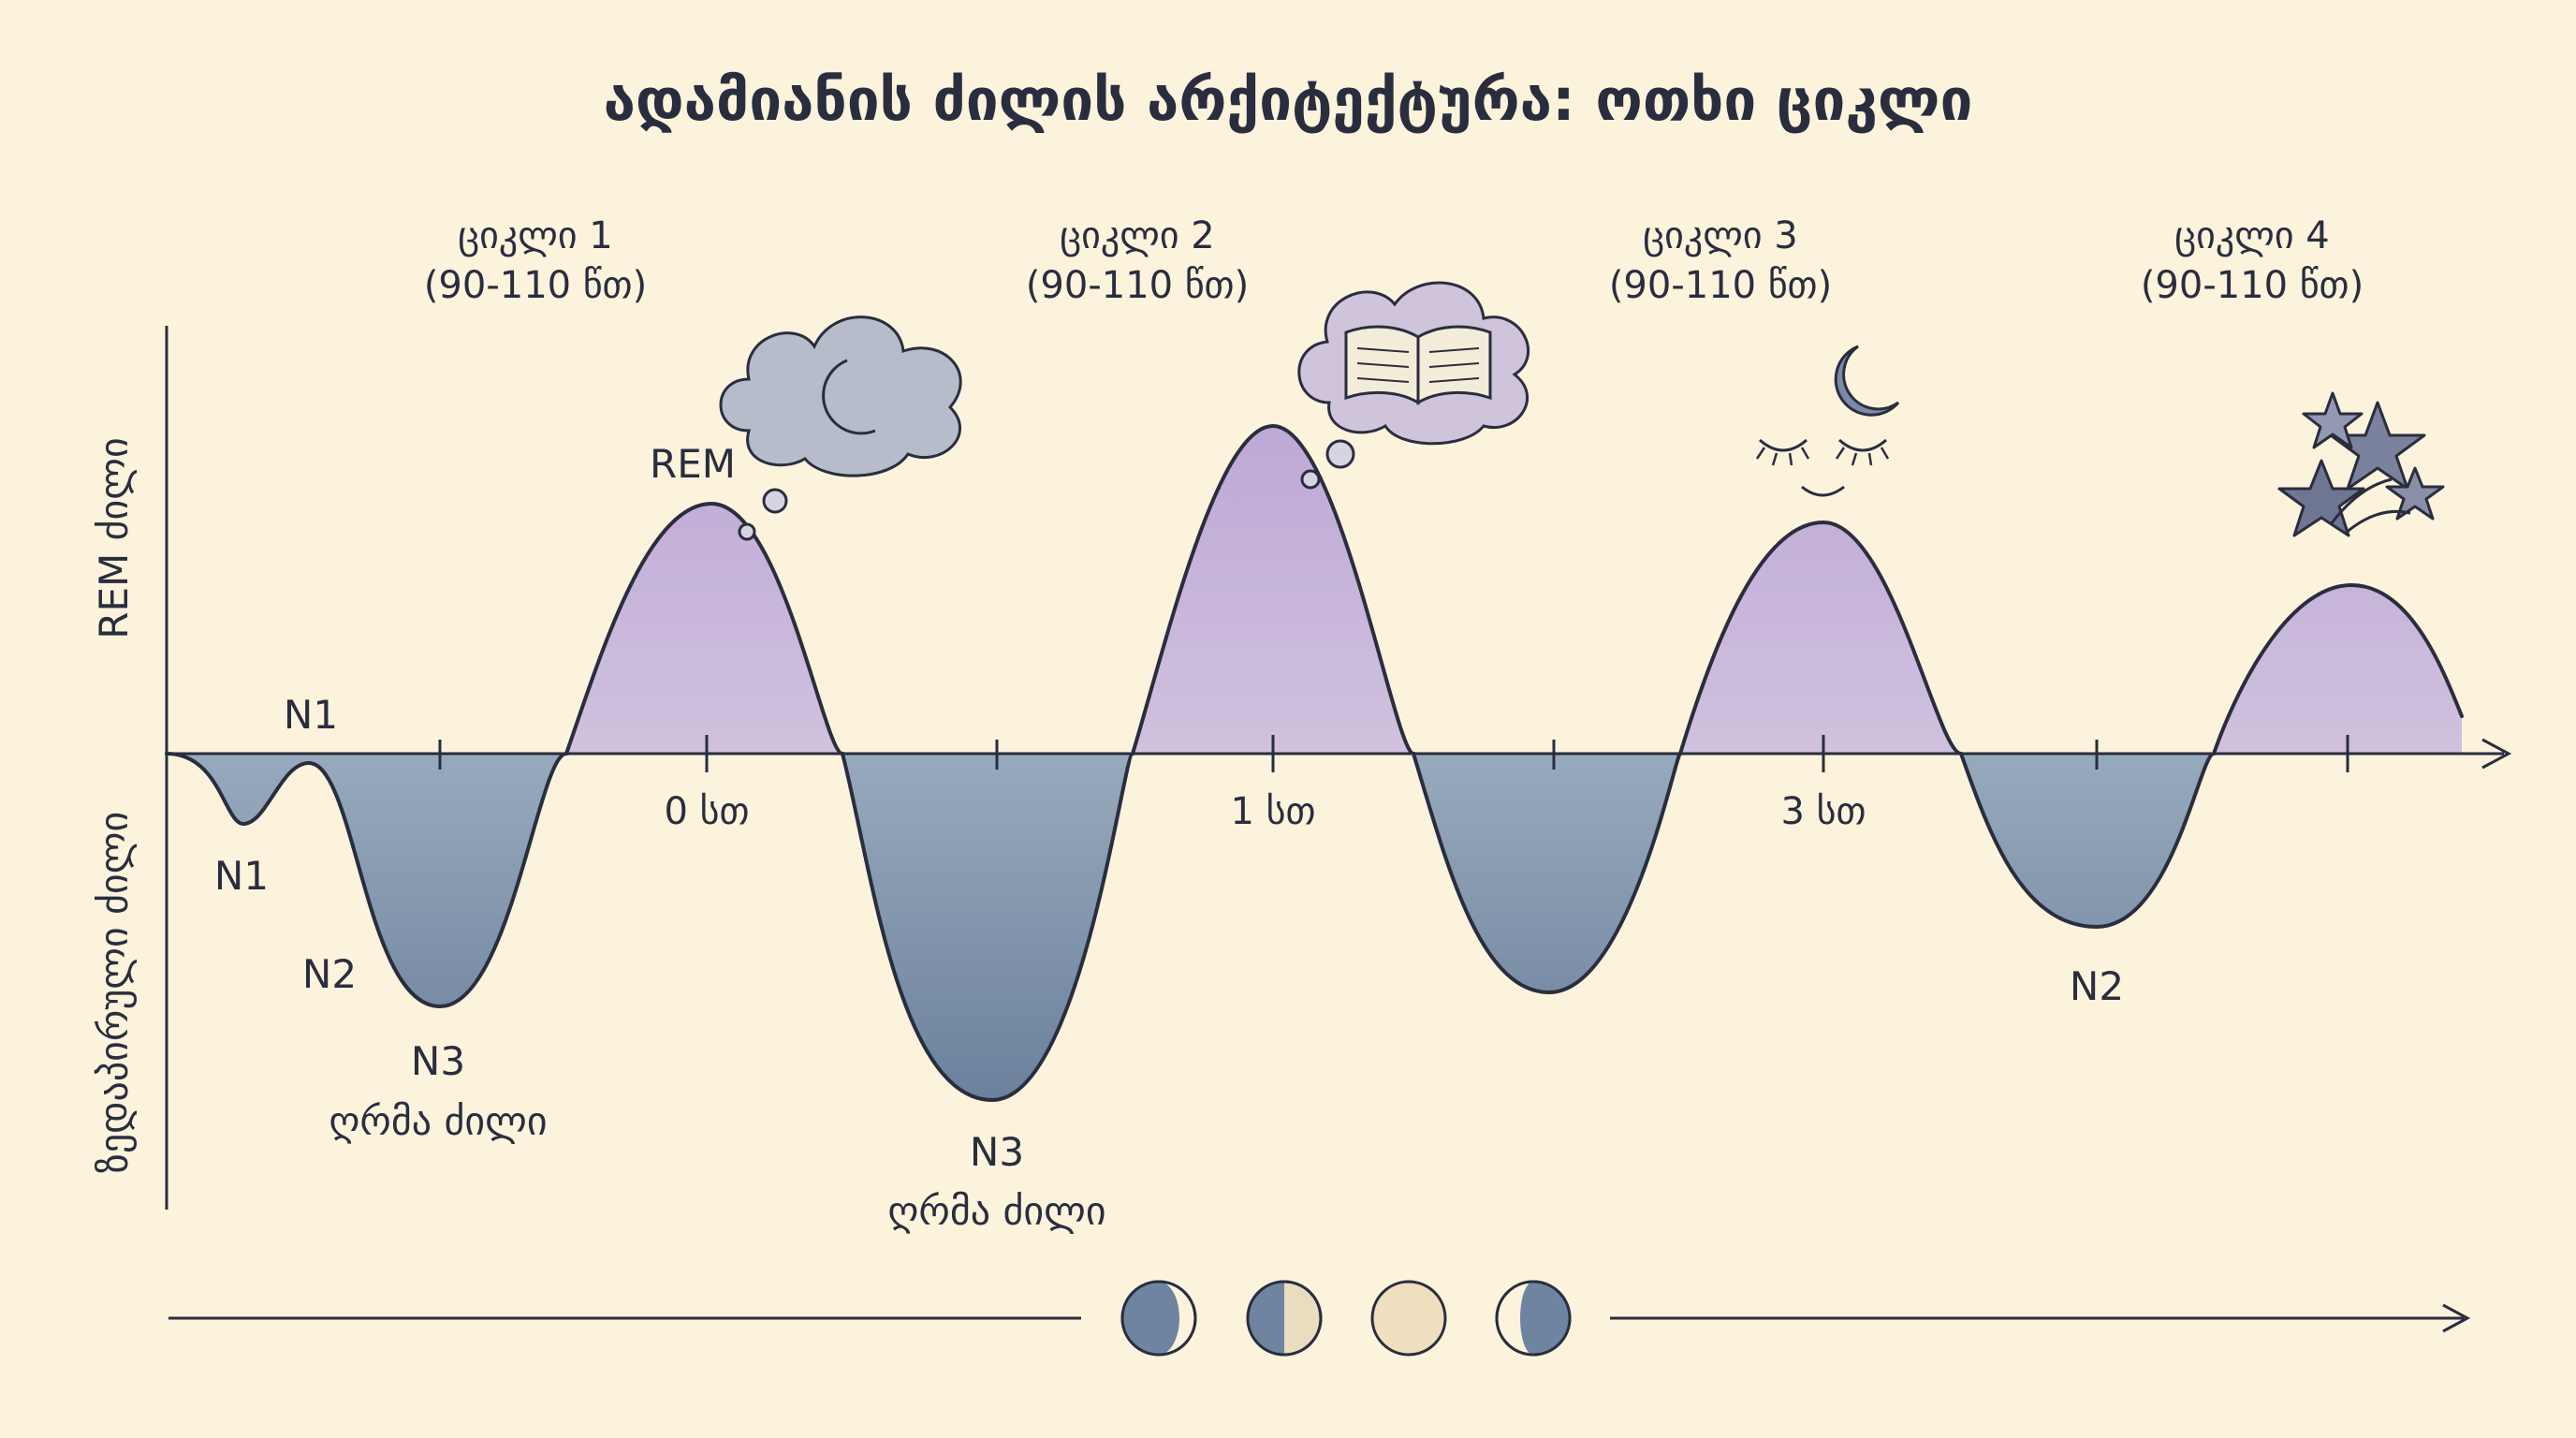 Image resolution: width=2576 pixels, height=1438 pixels. What do you see at coordinates (1284, 1318) in the screenshot?
I see `half-moon-icon` at bounding box center [1284, 1318].